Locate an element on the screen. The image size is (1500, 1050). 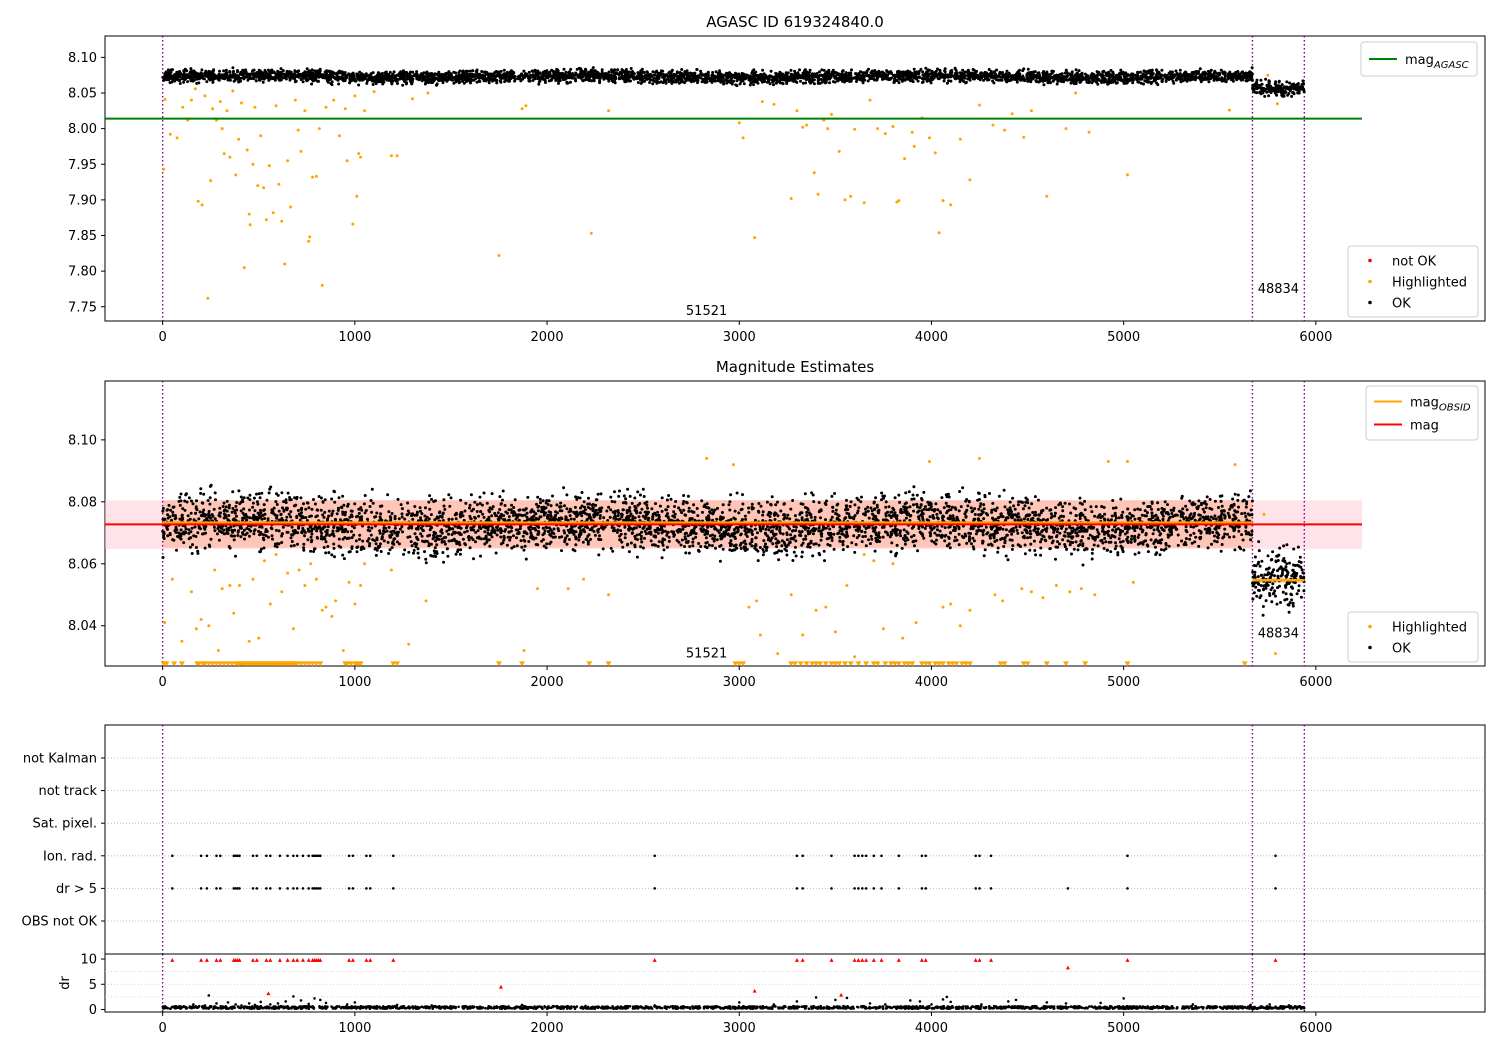
panel-1-ytick-label: 8.10 is located at coordinates (82, 58).